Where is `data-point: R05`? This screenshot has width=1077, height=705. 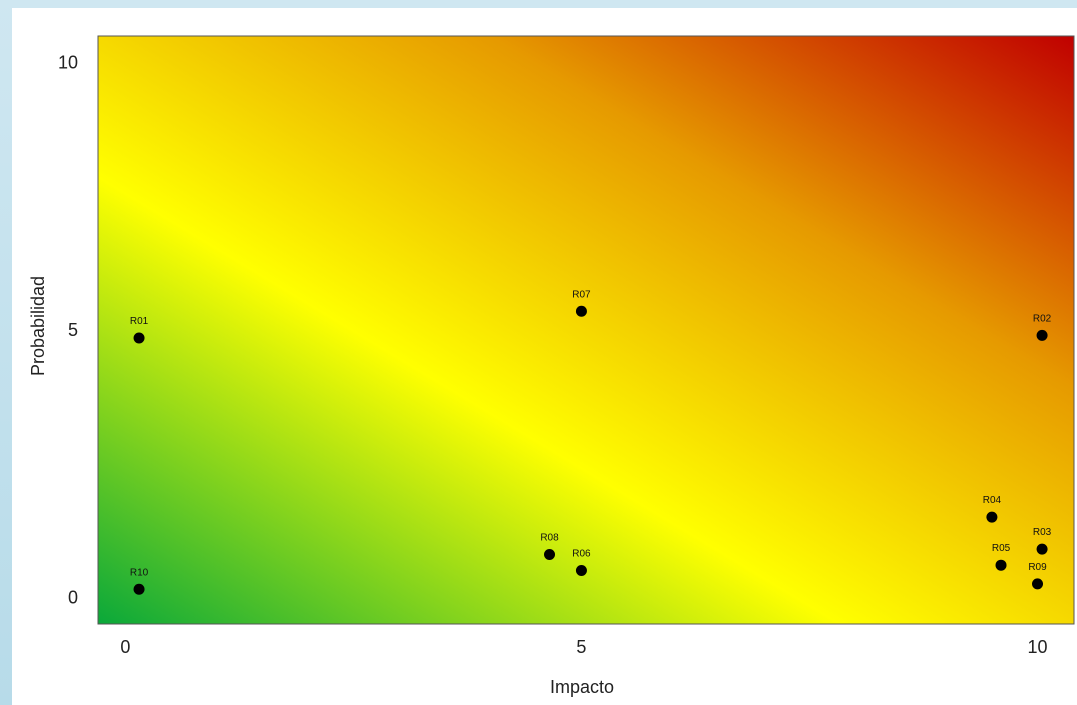 data-point: R05 is located at coordinates (1001, 557).